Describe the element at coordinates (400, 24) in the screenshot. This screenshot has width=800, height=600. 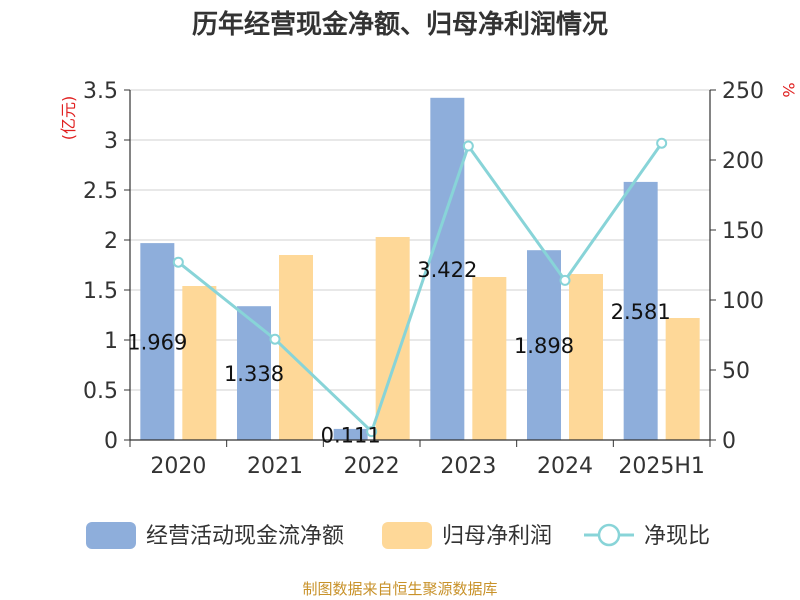
I see `chart-title: 历年经营现金净额、归母净利润情况` at that location.